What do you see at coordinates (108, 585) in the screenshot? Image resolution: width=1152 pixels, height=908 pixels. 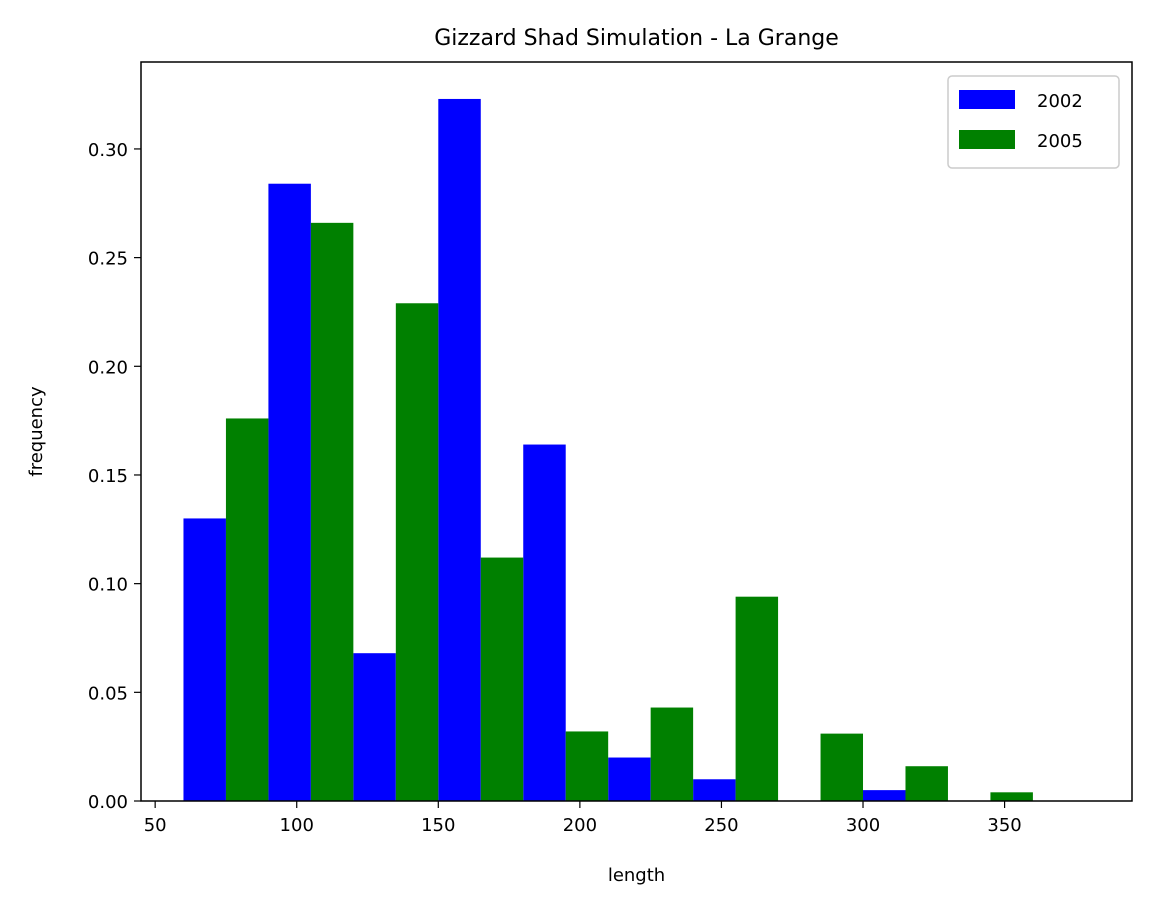 I see `y-tick-label: 0.10` at bounding box center [108, 585].